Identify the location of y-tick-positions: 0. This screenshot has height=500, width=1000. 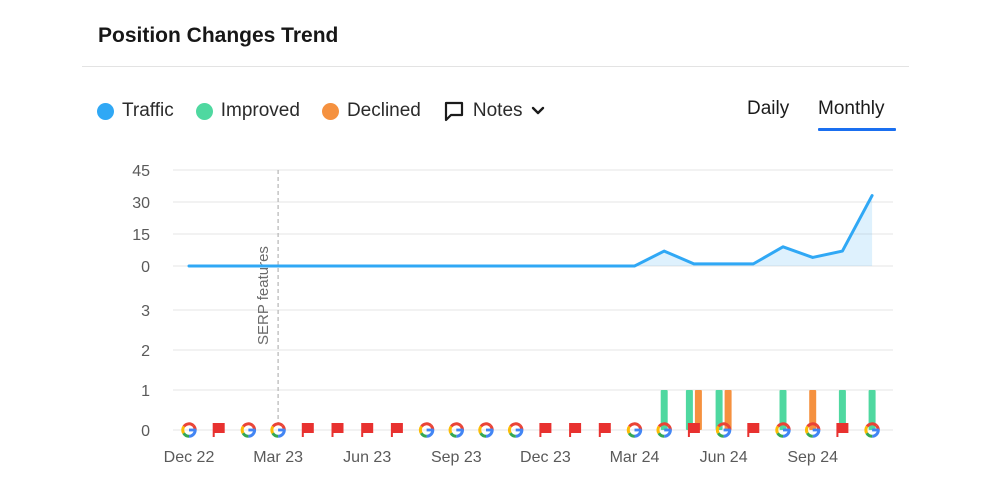
(145, 431).